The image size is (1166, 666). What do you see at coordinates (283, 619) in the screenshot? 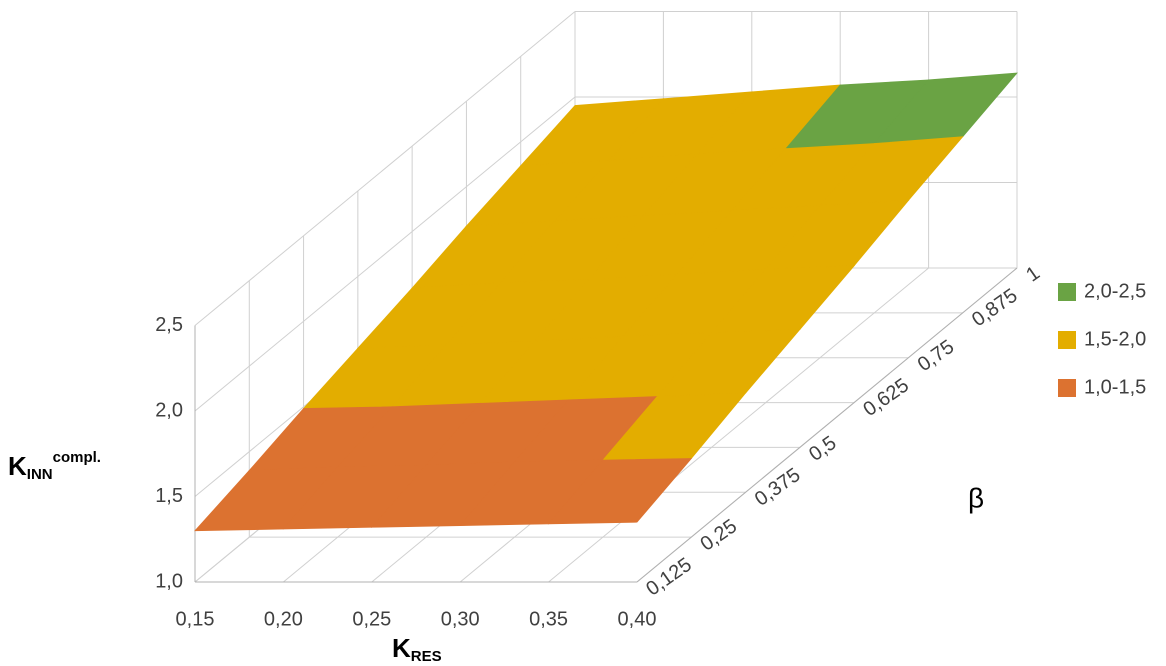
I see `x-tick-label: 0,20` at bounding box center [283, 619].